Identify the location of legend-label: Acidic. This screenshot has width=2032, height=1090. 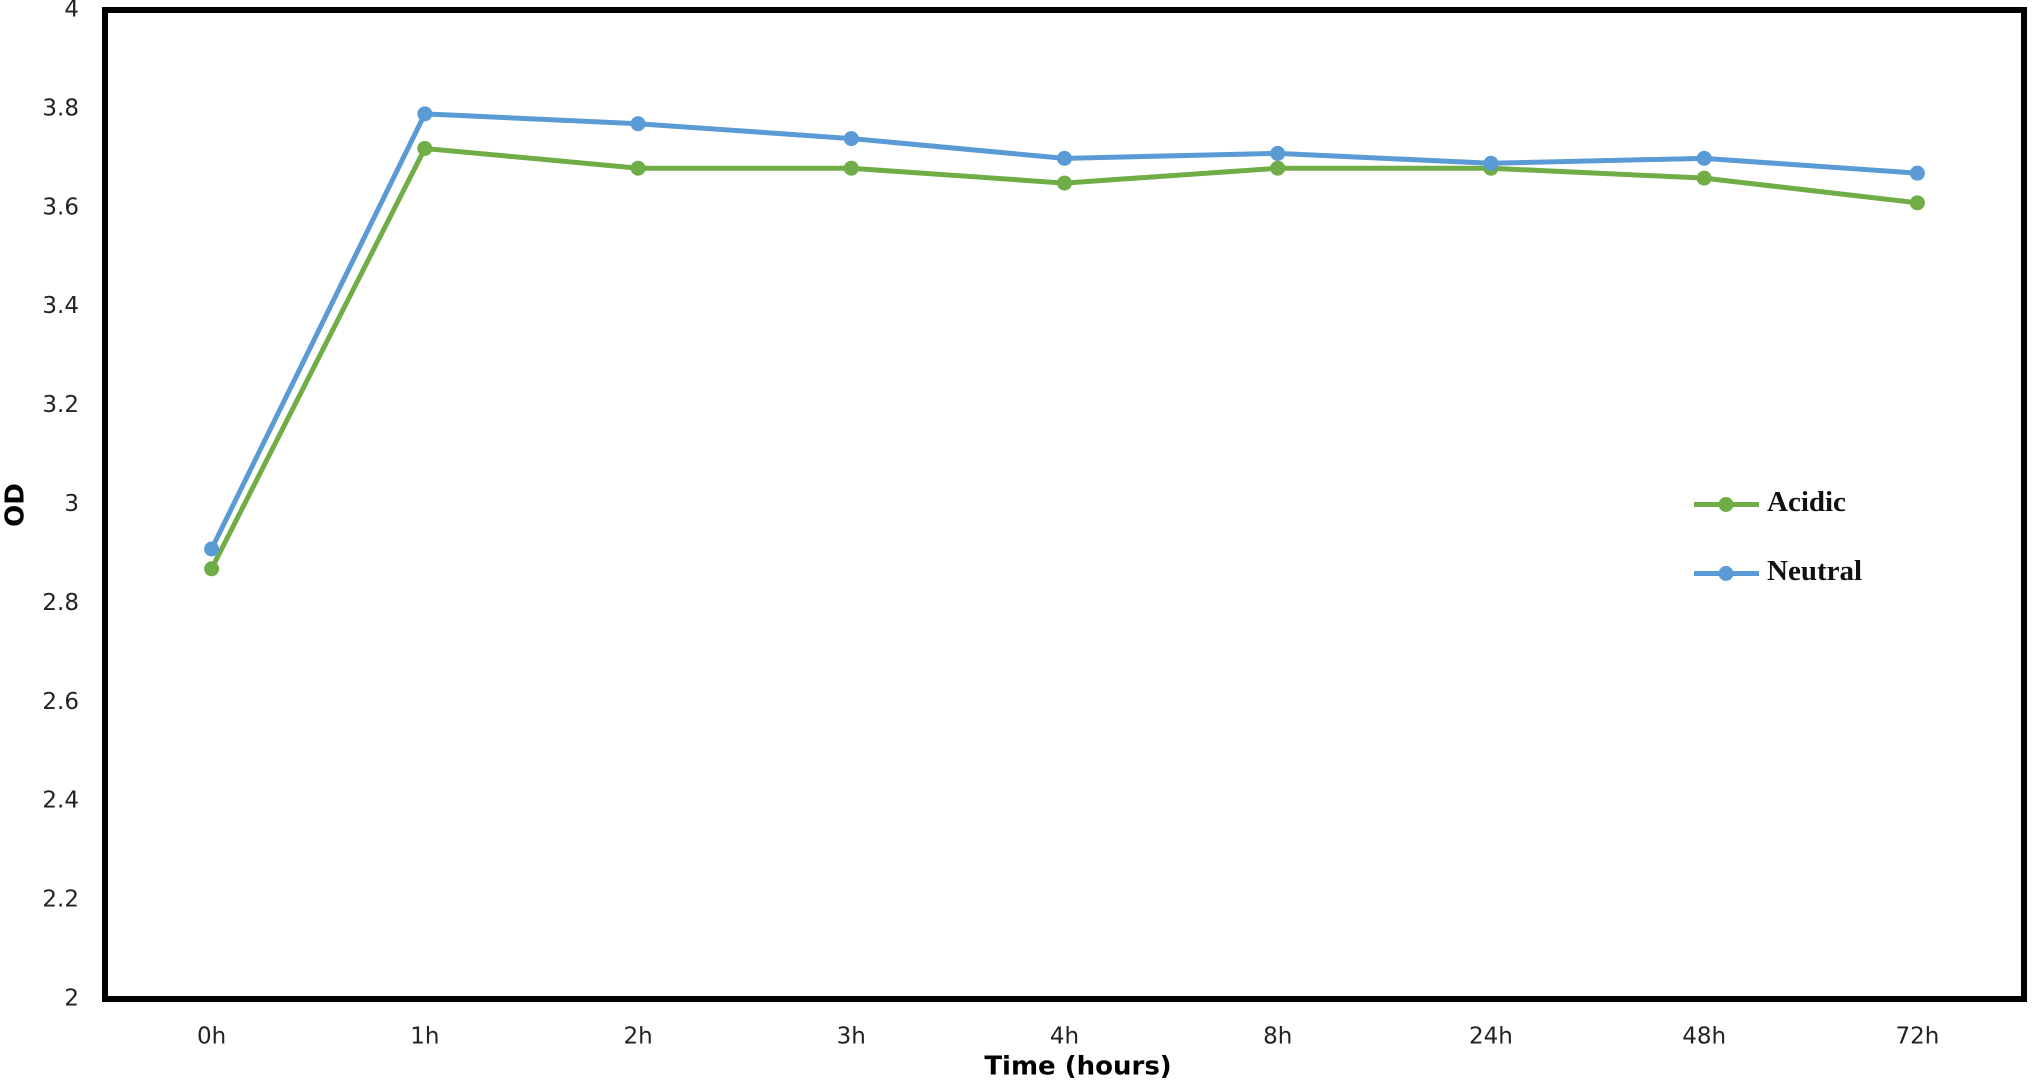
(1806, 502).